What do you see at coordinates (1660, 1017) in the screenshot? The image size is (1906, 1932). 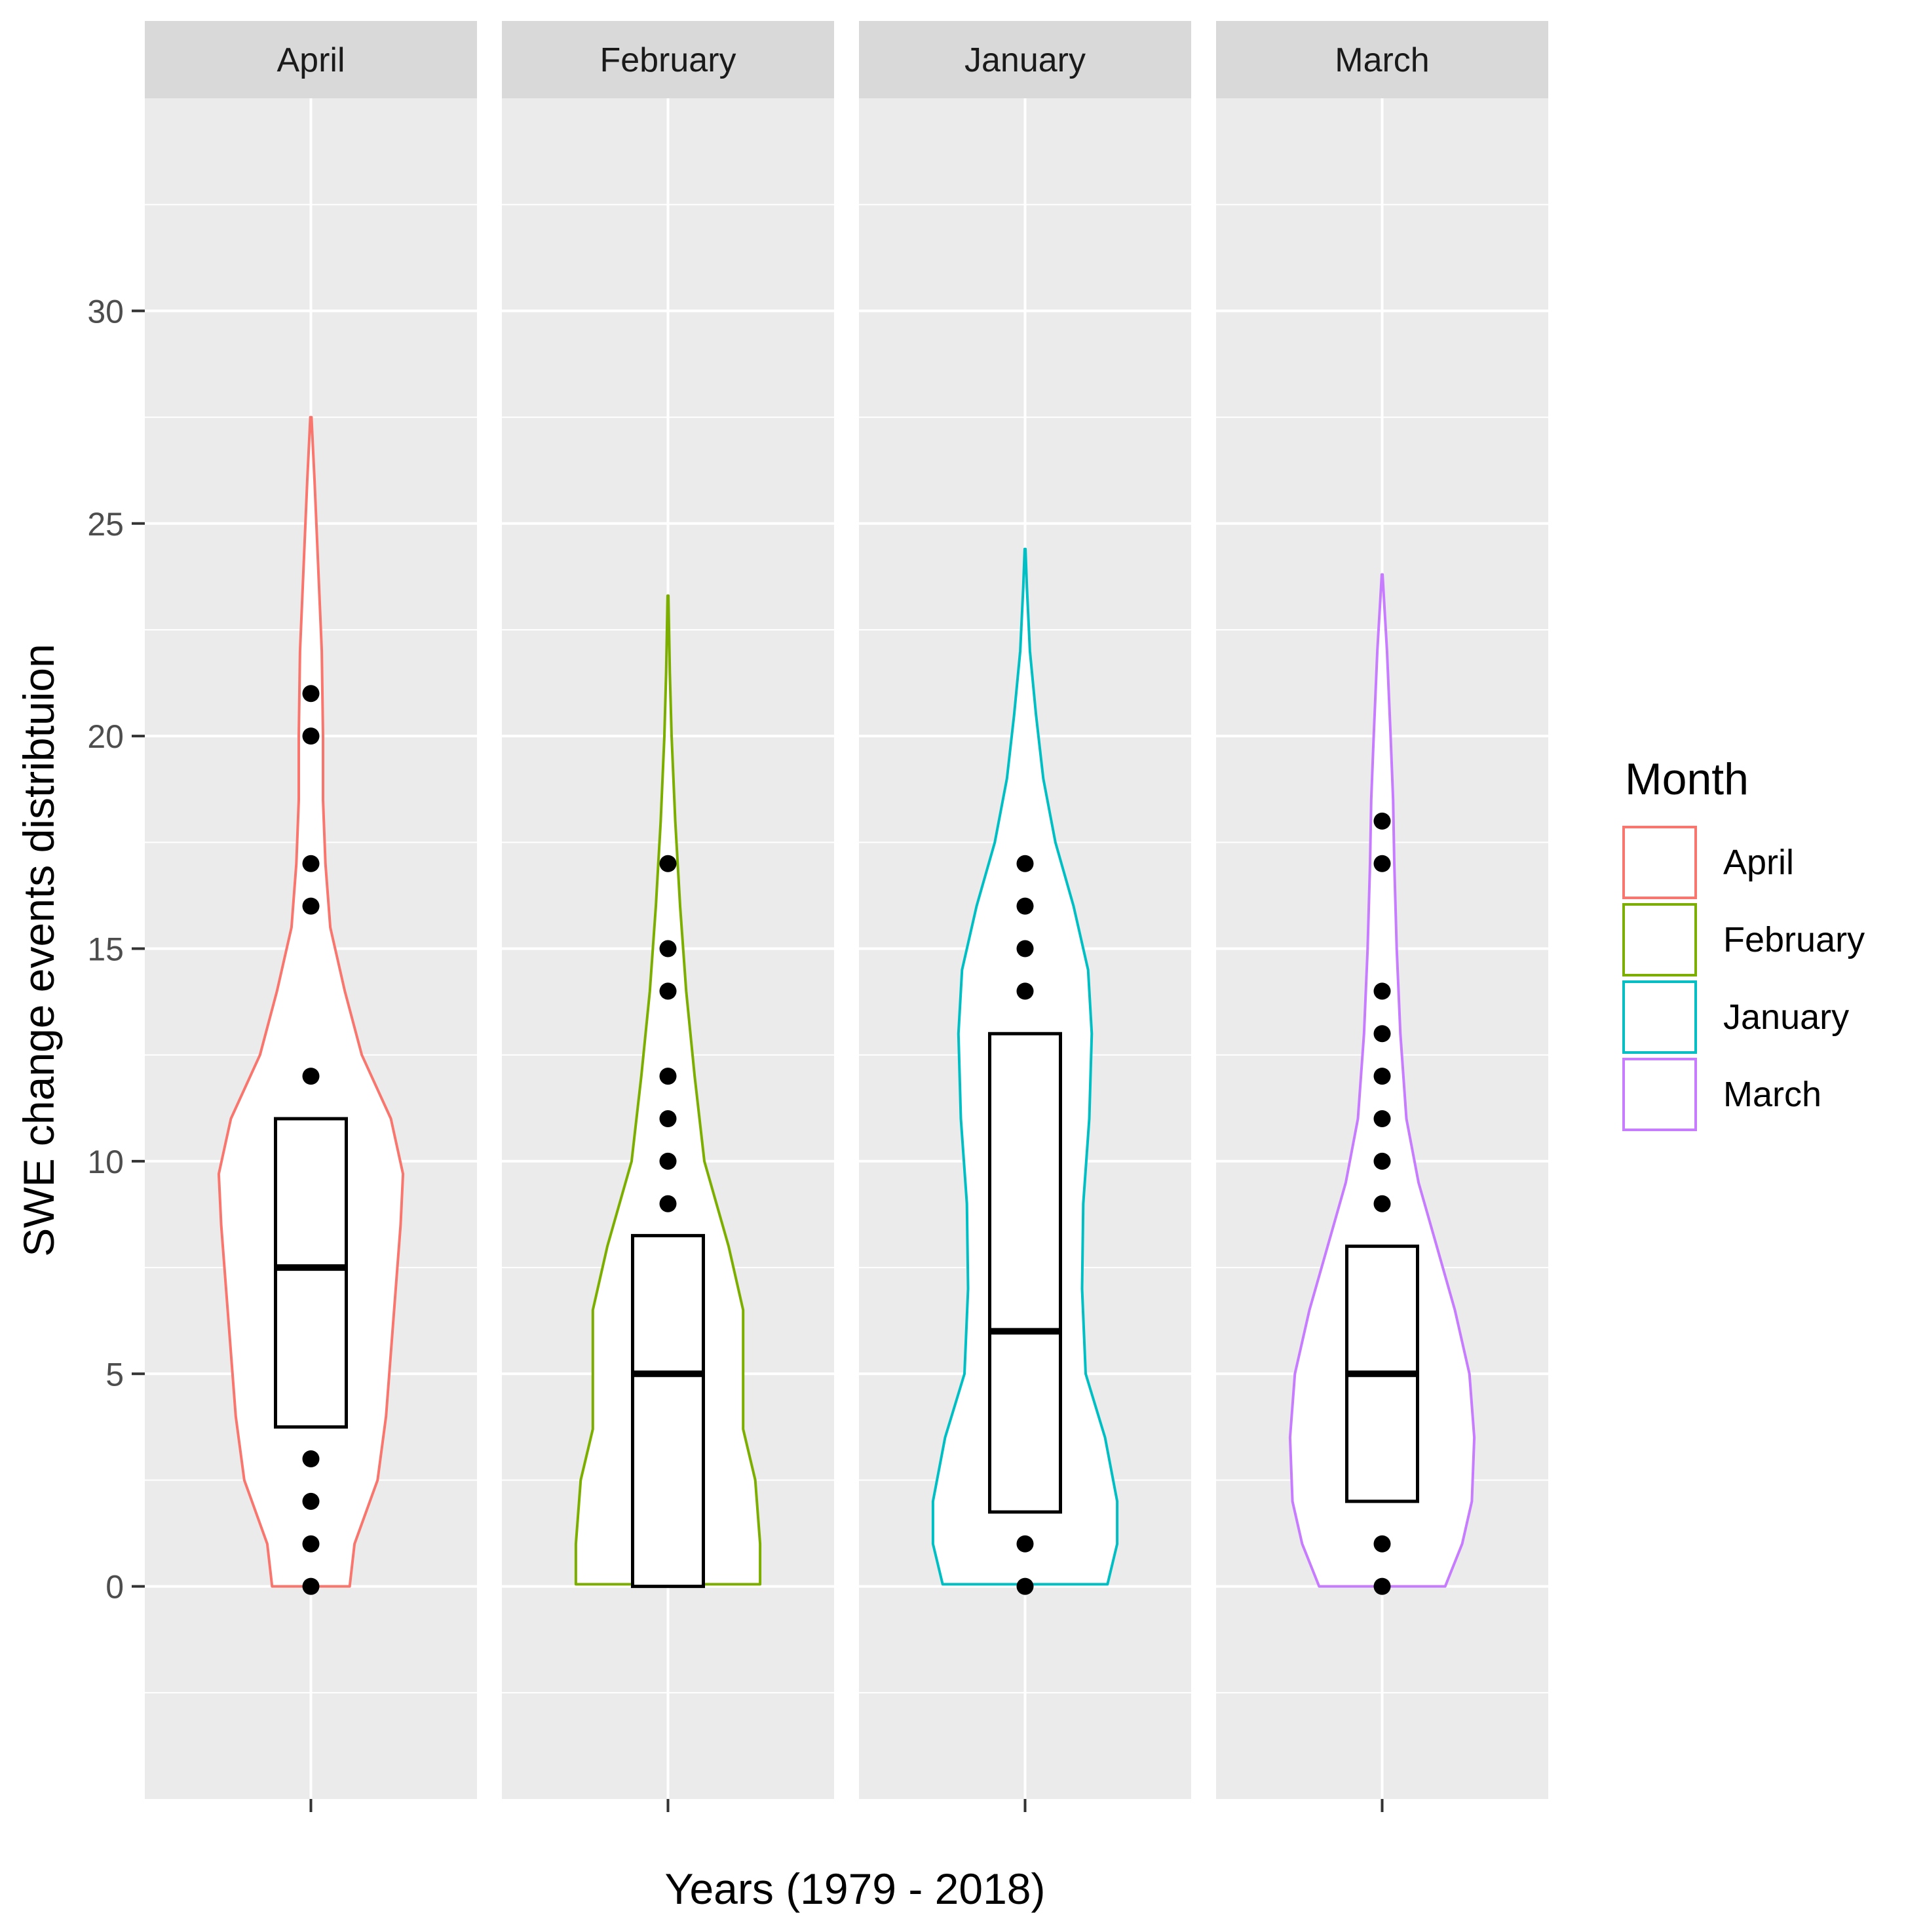 I see `legend-key-january` at bounding box center [1660, 1017].